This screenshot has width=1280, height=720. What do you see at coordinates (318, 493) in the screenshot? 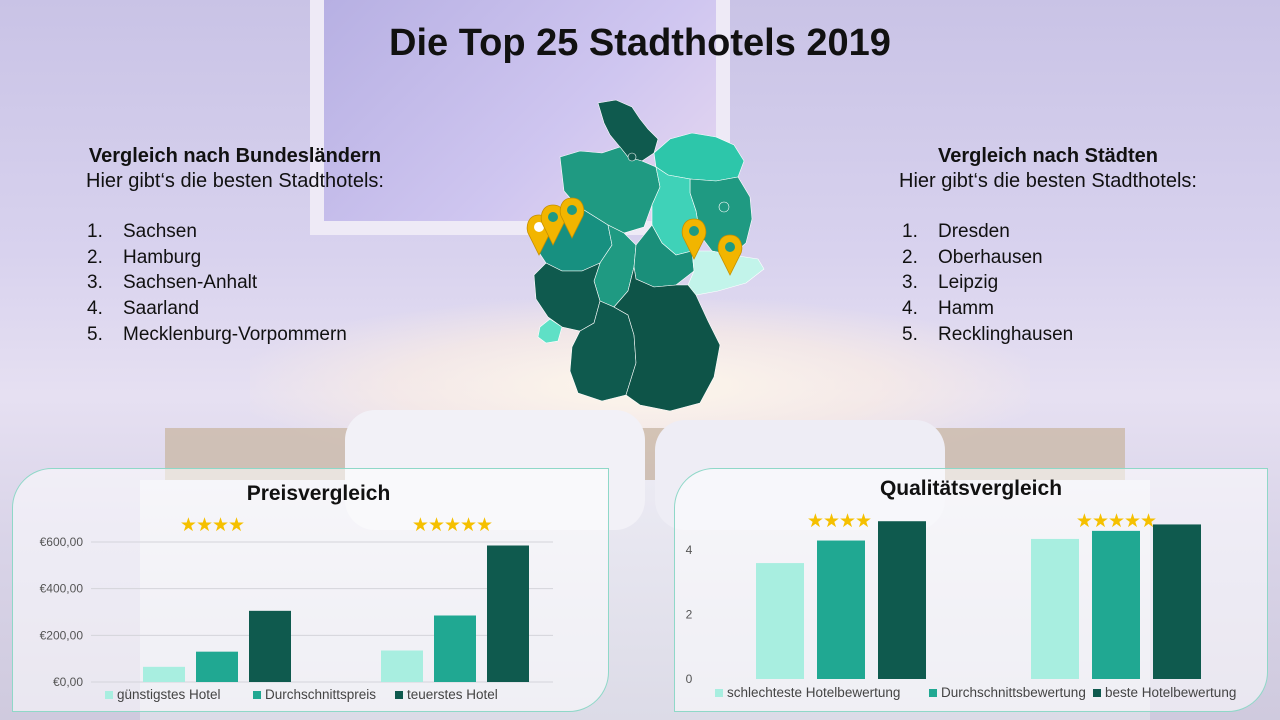
I see `price-chart-title: Preisvergleich` at bounding box center [318, 493].